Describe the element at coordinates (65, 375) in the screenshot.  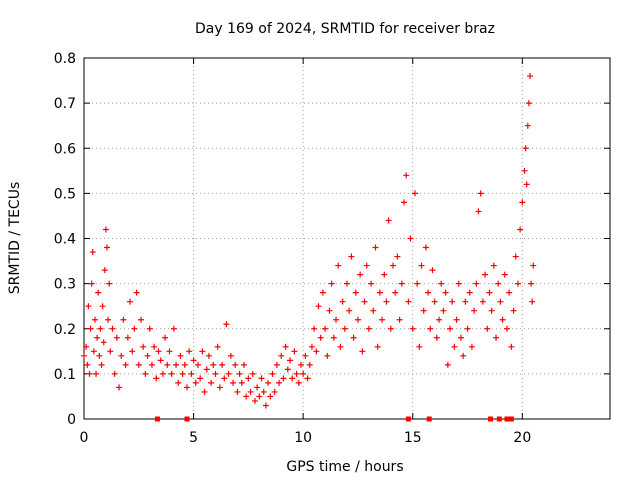
I see `y-tick-label: 0.1` at that location.